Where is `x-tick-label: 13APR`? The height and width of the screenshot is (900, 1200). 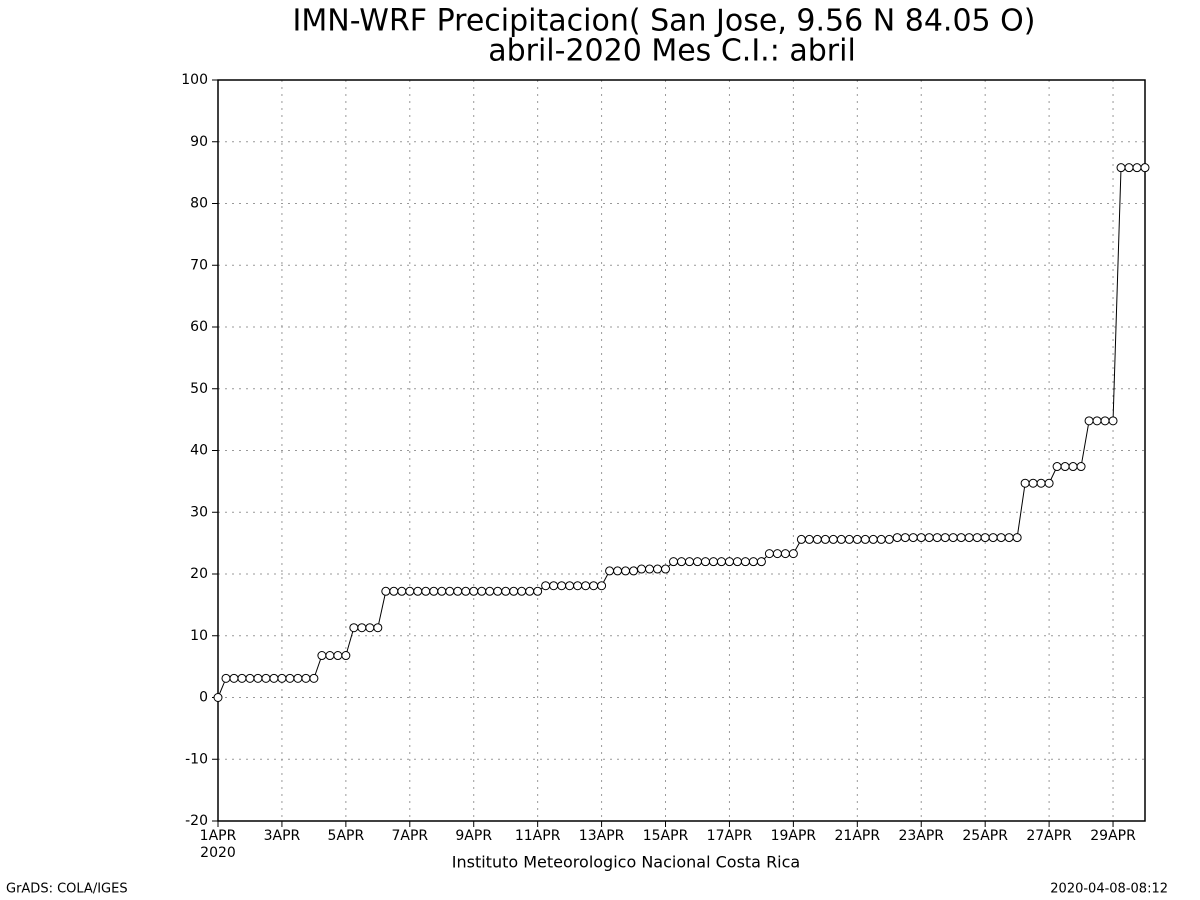 x-tick-label: 13APR is located at coordinates (602, 836).